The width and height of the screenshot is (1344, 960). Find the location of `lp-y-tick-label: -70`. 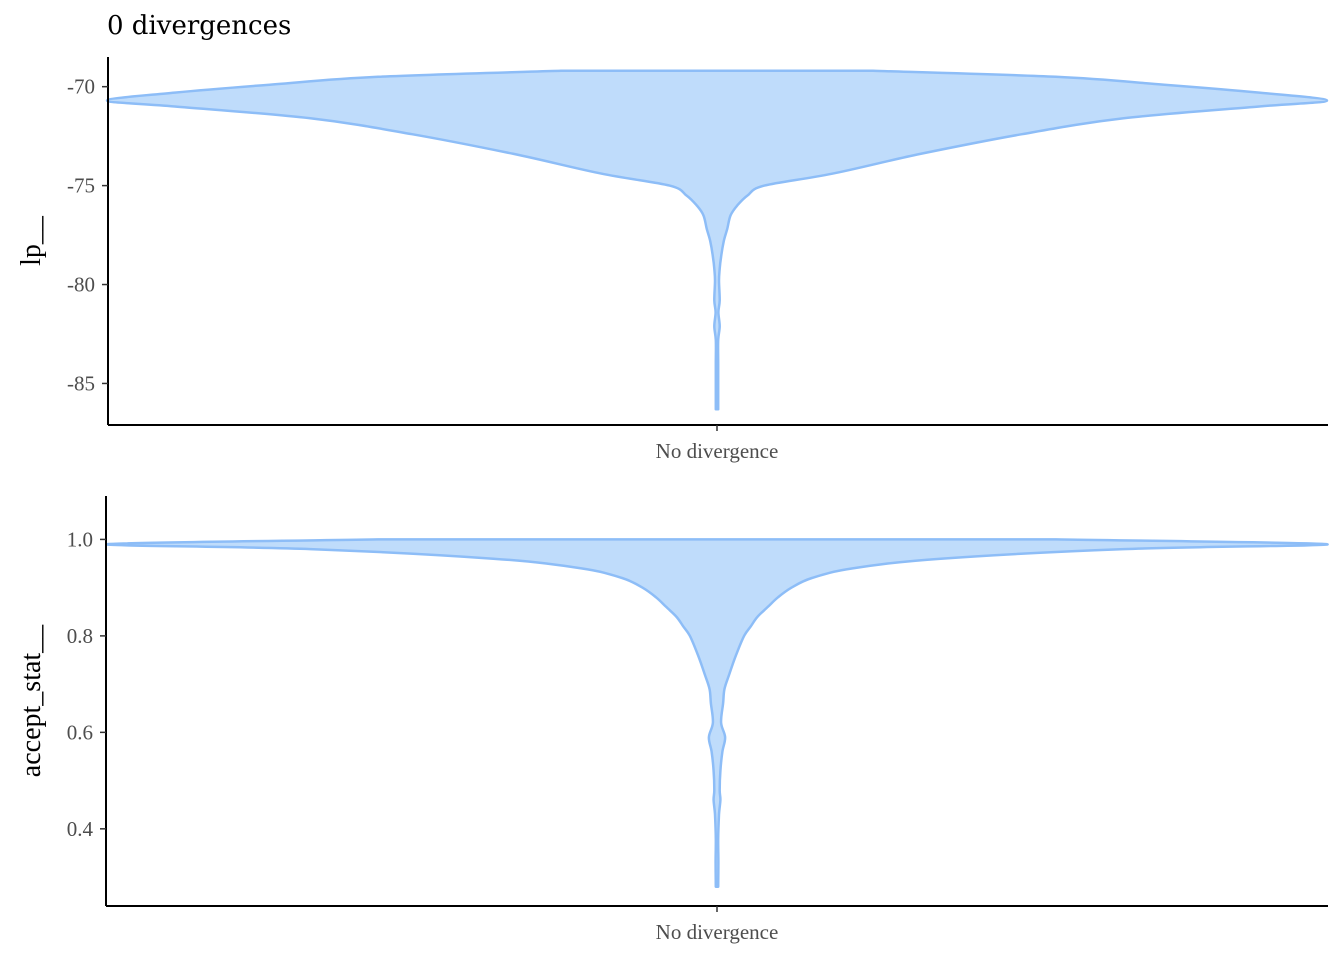

lp-y-tick-label: -70 is located at coordinates (81, 87).